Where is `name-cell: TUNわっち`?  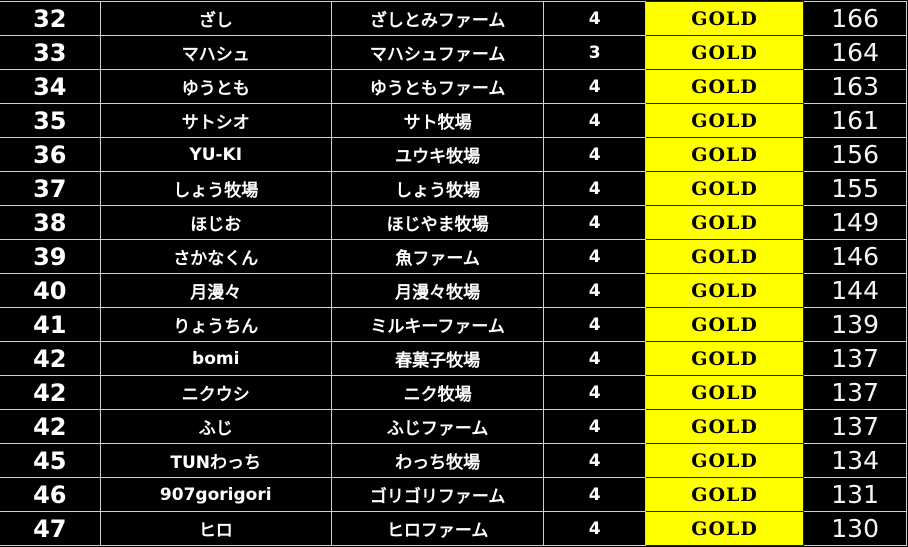
name-cell: TUNわっち is located at coordinates (215, 460).